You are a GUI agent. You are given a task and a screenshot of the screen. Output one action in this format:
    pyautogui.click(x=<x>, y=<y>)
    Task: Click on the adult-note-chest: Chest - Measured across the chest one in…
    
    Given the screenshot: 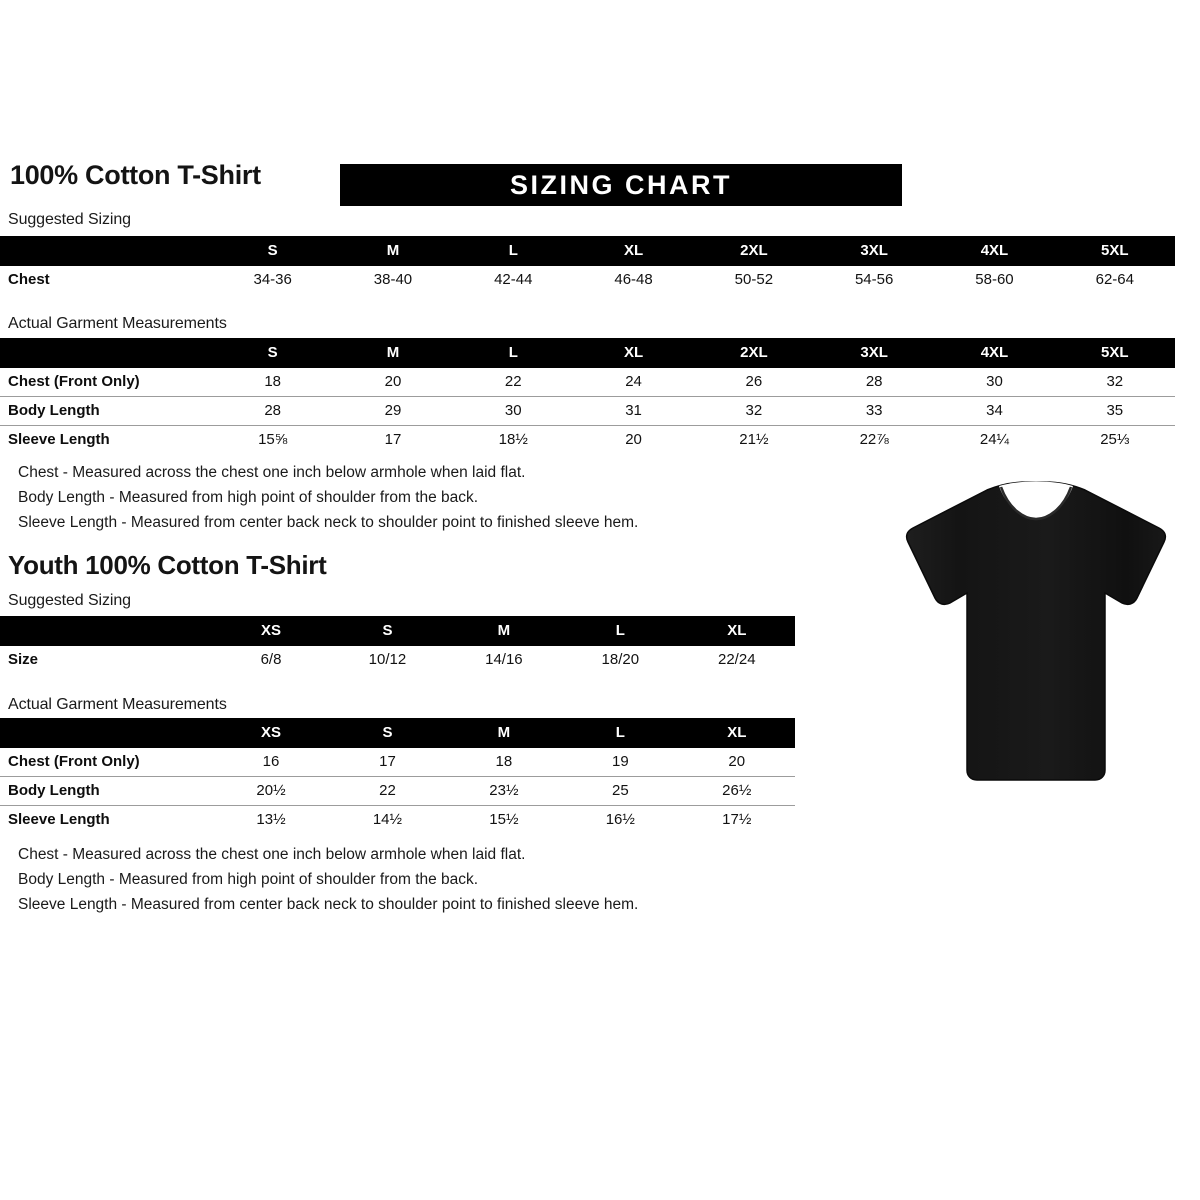 What is the action you would take?
    pyautogui.click(x=272, y=472)
    